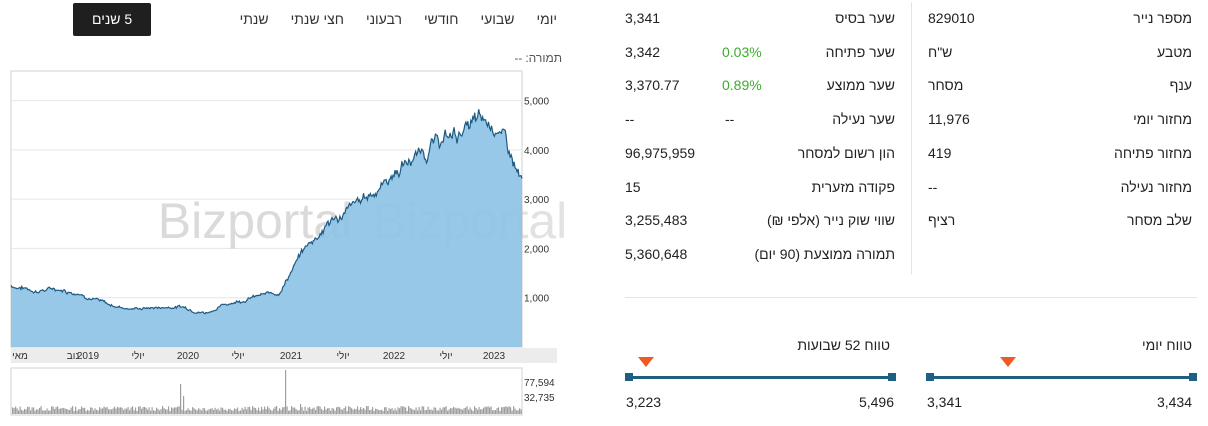 Image resolution: width=1208 pixels, height=426 pixels. Describe the element at coordinates (112, 19) in the screenshot. I see `tab-5-years: 5 שנים` at that location.